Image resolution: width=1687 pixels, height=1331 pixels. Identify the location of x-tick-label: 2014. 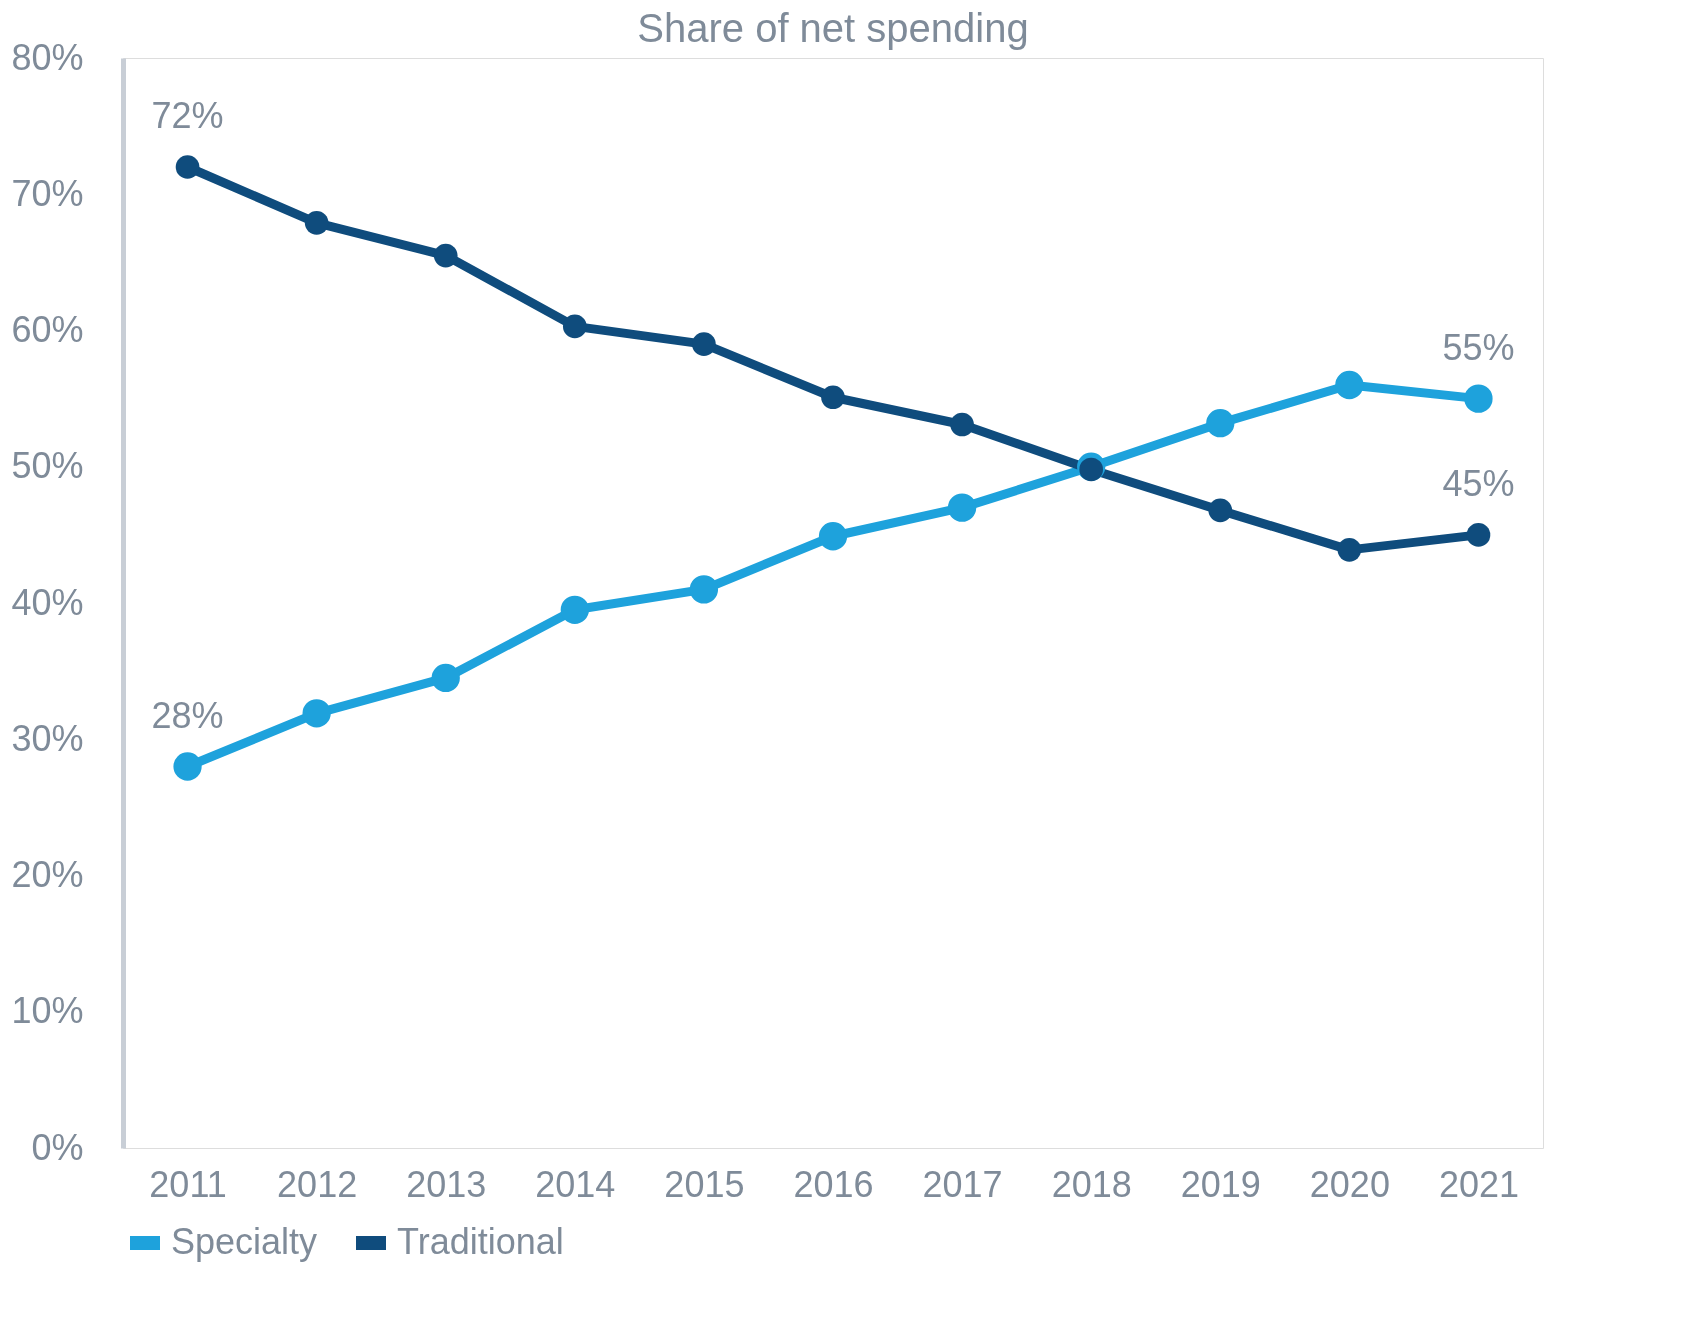
(575, 1184).